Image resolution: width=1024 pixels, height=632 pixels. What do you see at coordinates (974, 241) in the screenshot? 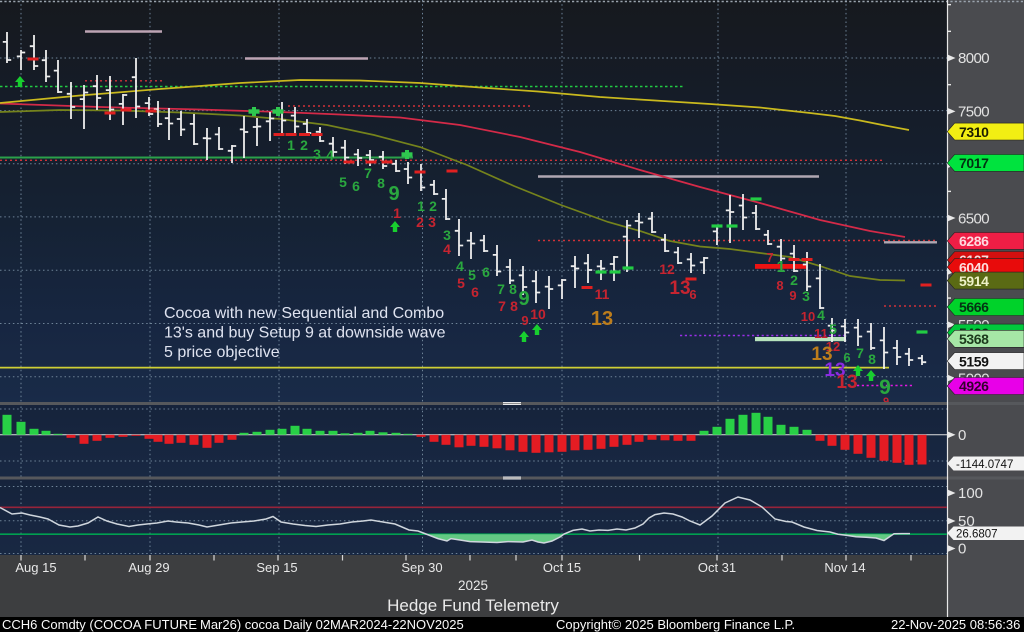
I see `svg-text: 6286` at bounding box center [974, 241].